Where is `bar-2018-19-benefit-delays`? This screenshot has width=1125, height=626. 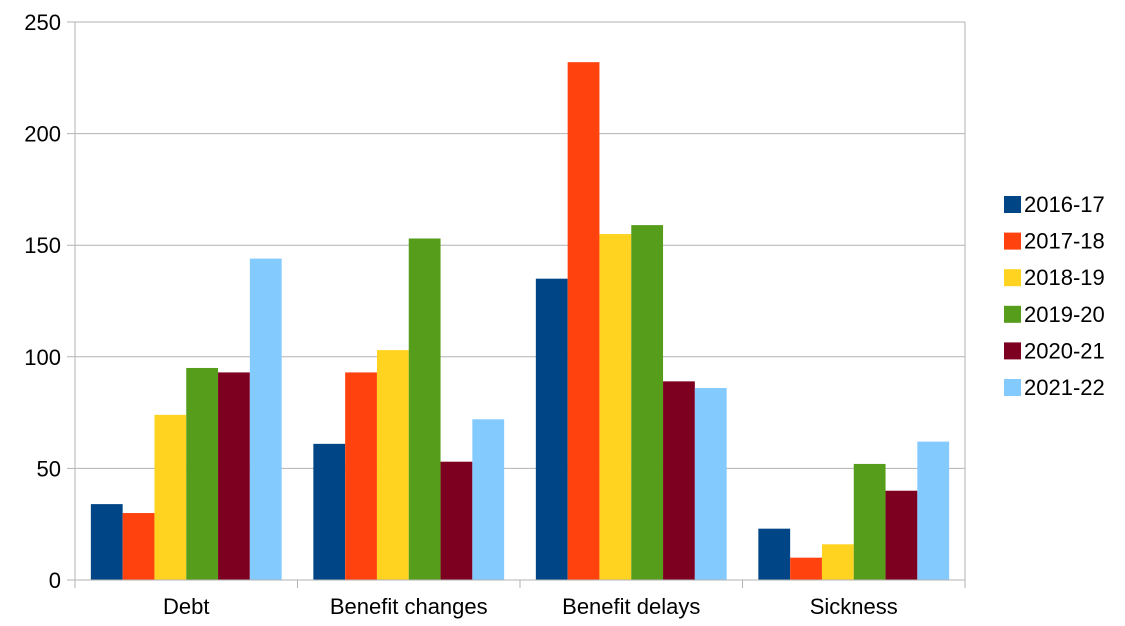
bar-2018-19-benefit-delays is located at coordinates (615, 407).